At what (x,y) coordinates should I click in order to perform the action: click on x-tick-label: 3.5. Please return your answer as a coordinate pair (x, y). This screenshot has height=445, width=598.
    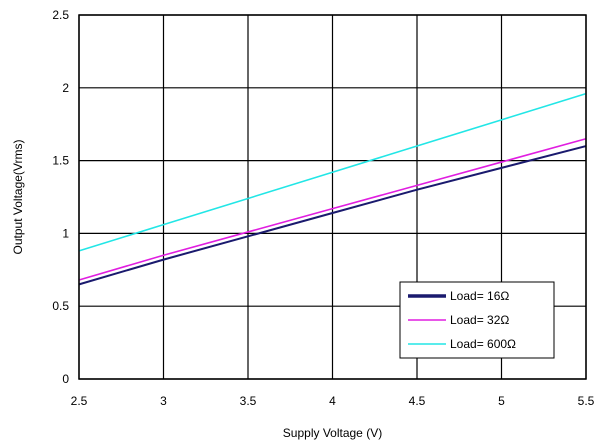
    Looking at the image, I should click on (248, 401).